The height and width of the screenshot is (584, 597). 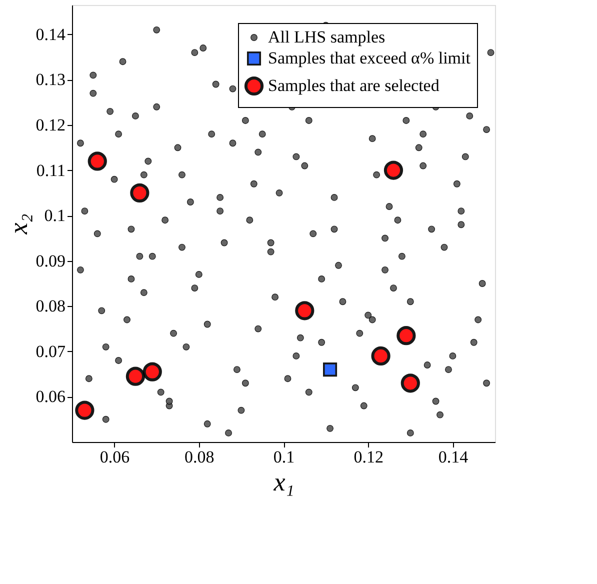 I want to click on legend-label: All LHS samples, so click(x=327, y=37).